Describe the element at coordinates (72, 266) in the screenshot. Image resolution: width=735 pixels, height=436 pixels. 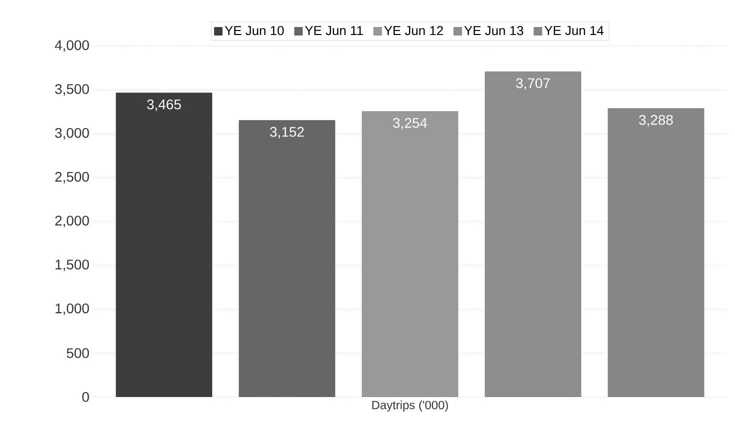
I see `y-tick-label: 1,500` at that location.